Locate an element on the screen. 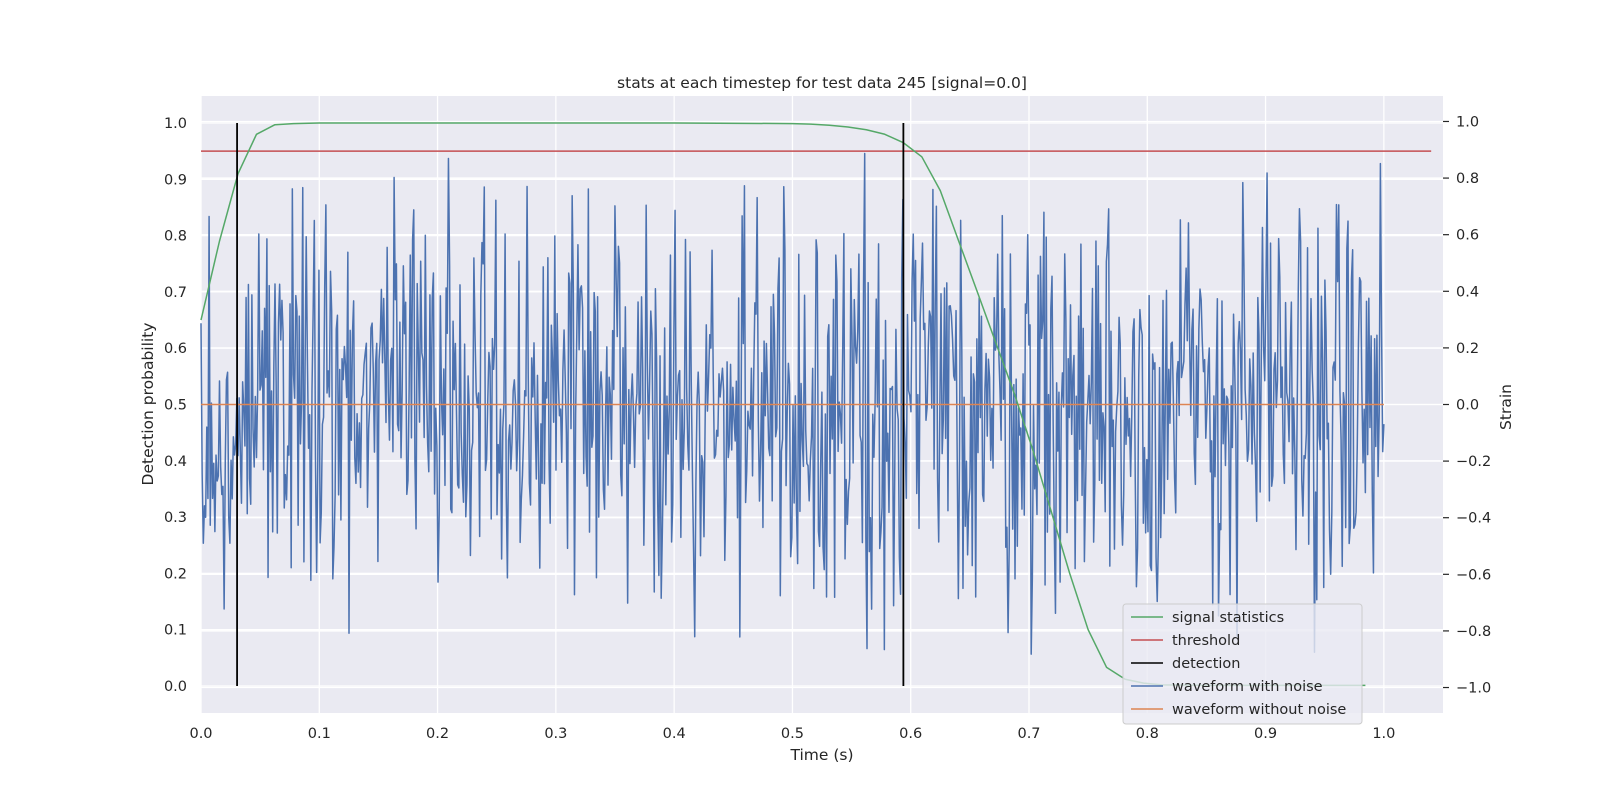 The image size is (1600, 800). y-left-tick-label: 0.2 is located at coordinates (175, 574).